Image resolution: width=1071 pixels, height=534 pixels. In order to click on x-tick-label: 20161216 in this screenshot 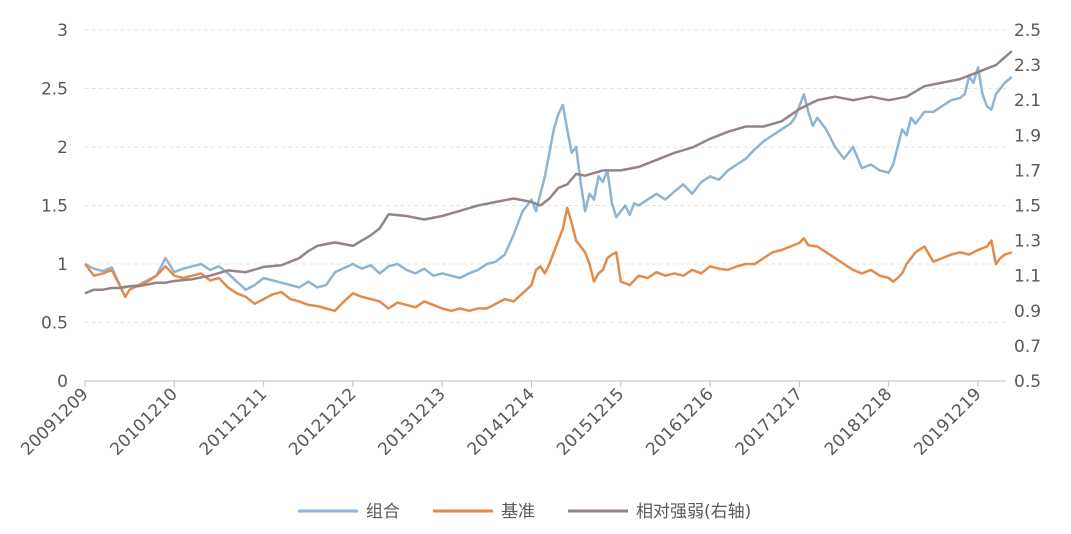, I will do `click(679, 421)`.